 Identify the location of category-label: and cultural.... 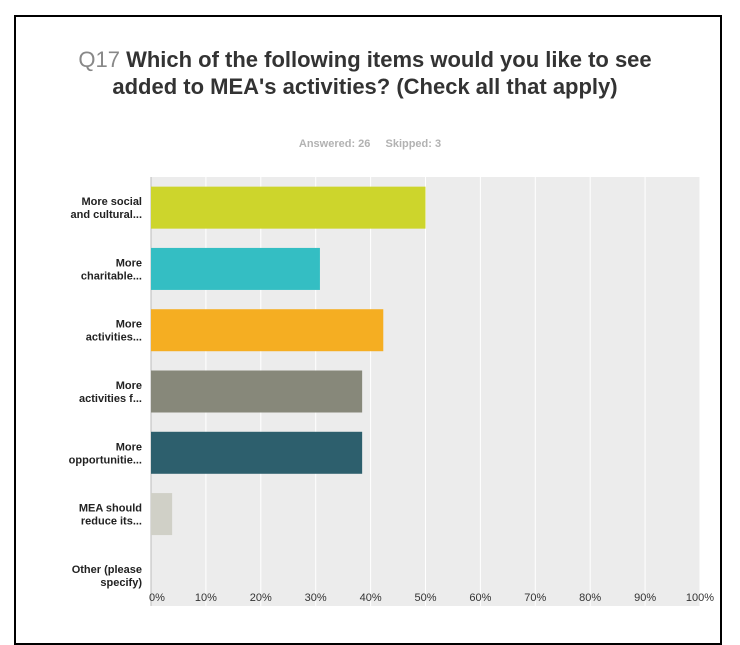
(106, 215).